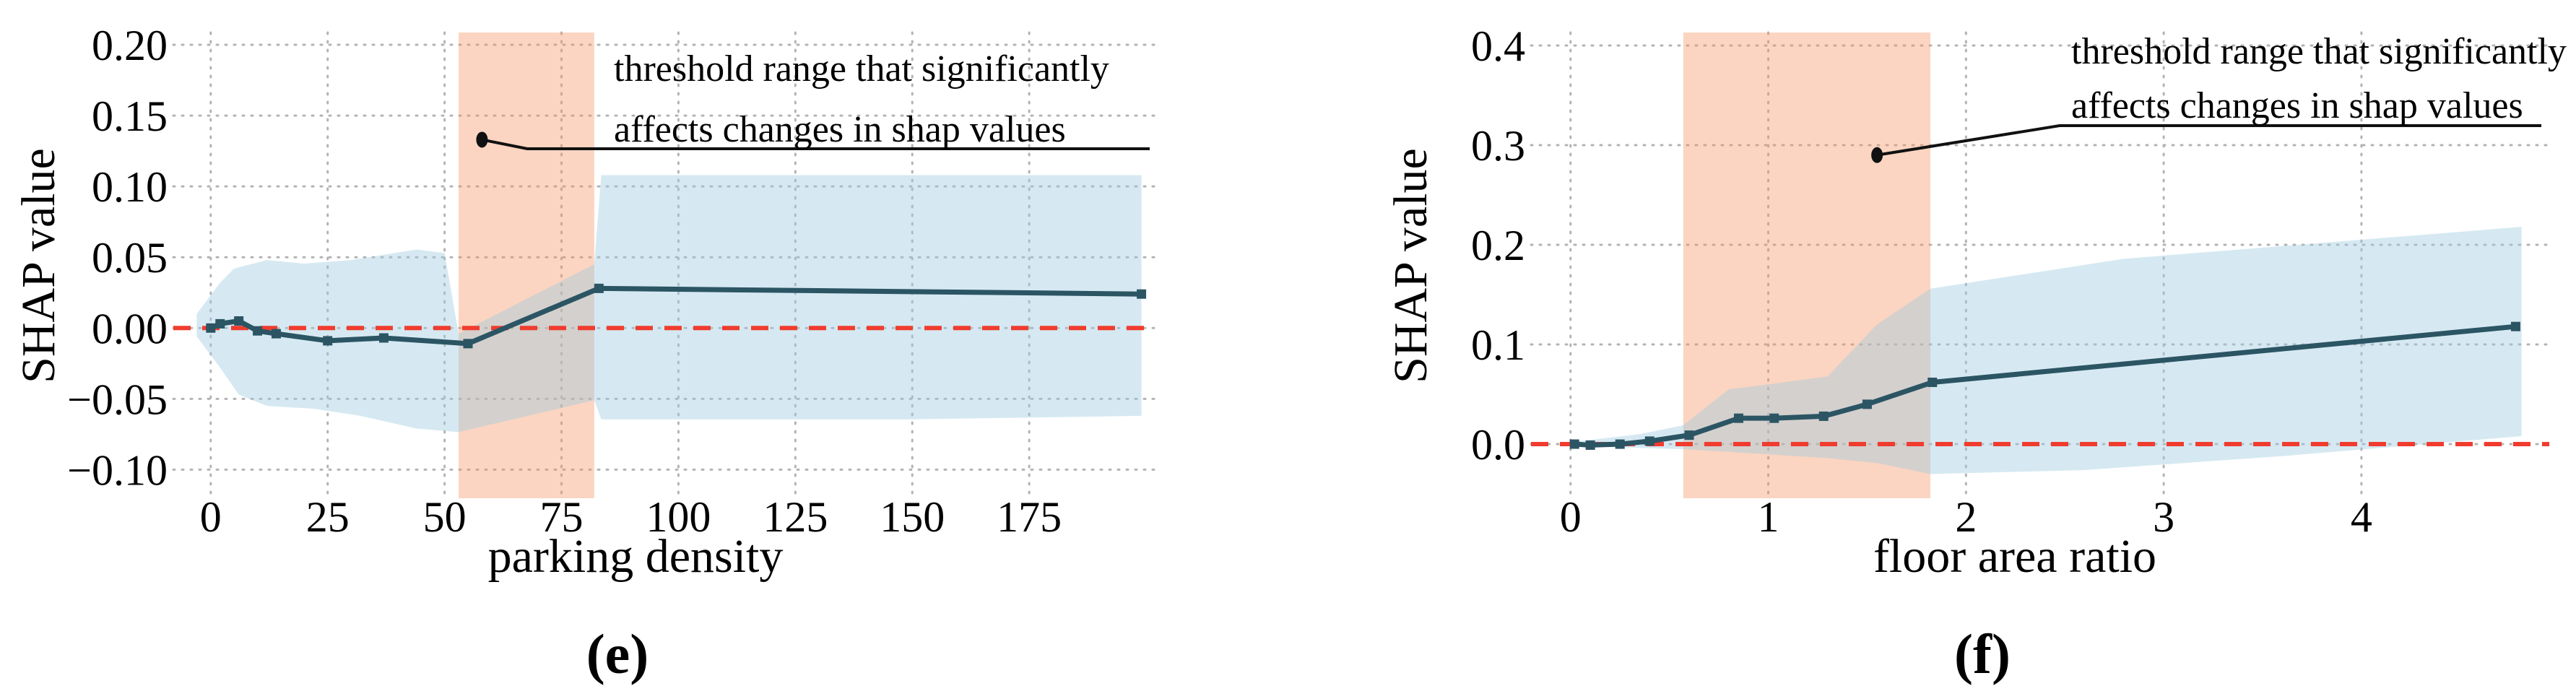 The width and height of the screenshot is (2576, 699). What do you see at coordinates (1498, 46) in the screenshot?
I see `y-tick-label: 0.4` at bounding box center [1498, 46].